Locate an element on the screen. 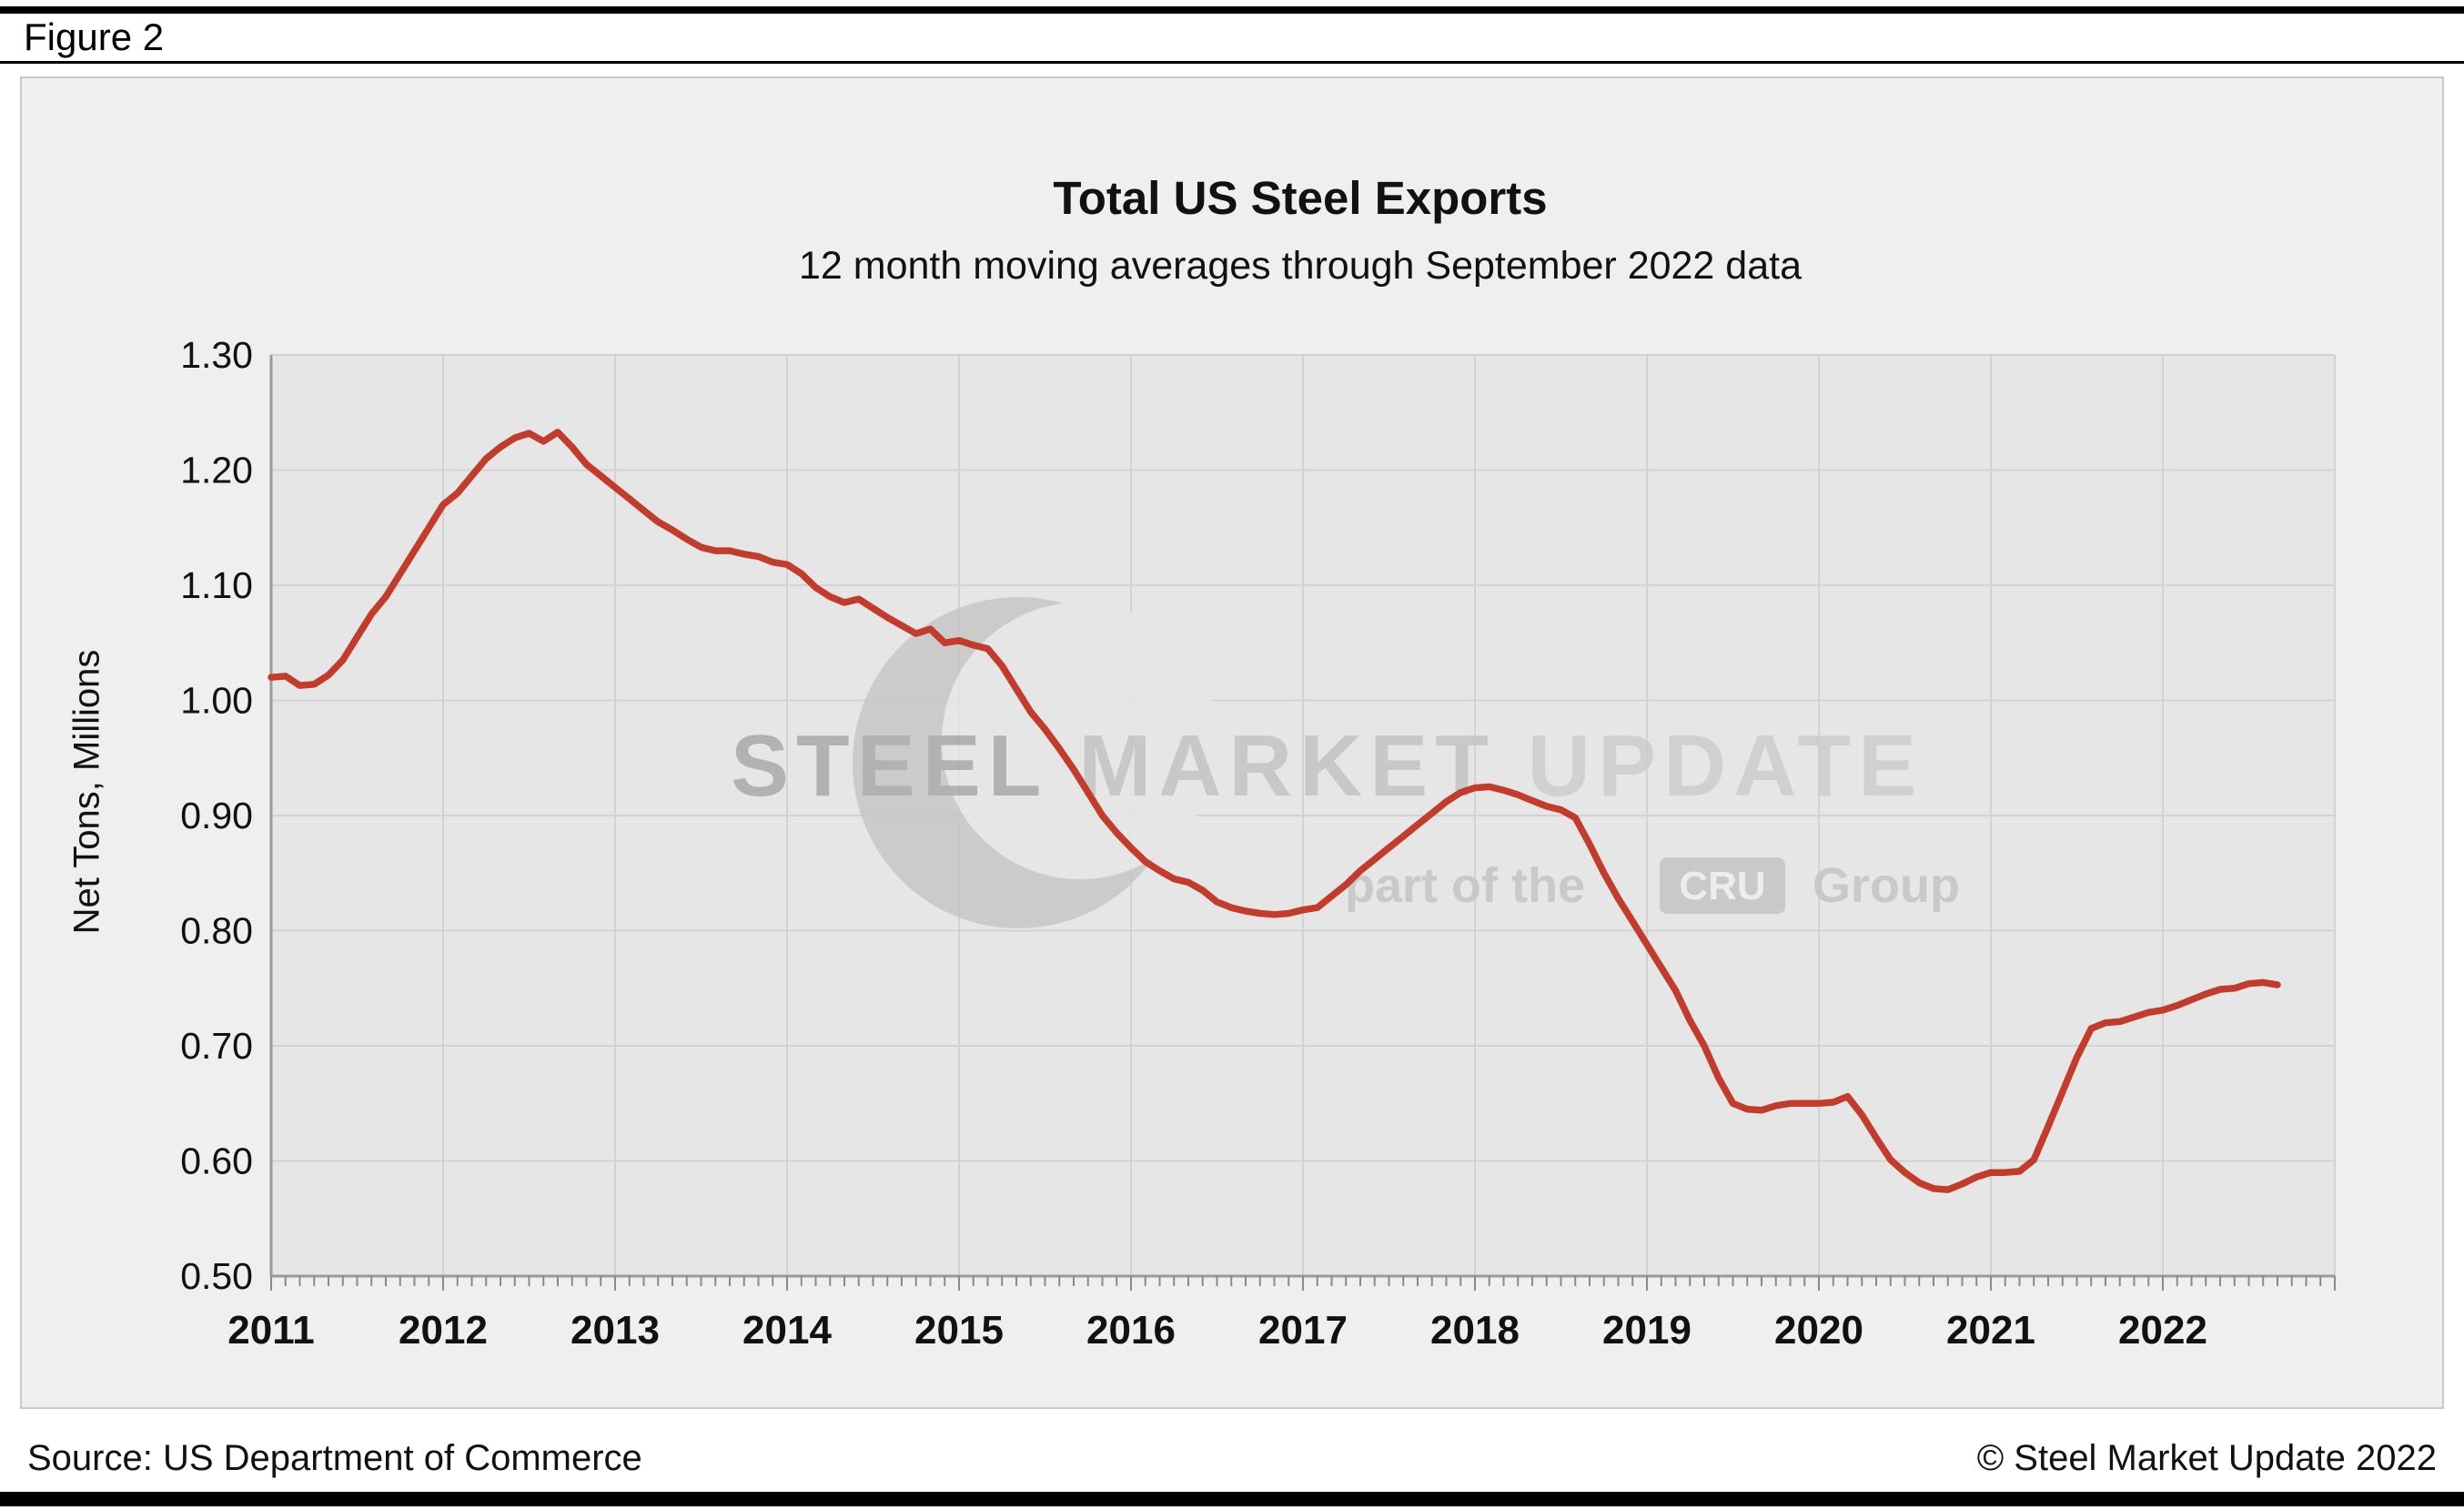 The image size is (2464, 1510). chart-title: Total US Steel Exports is located at coordinates (1300, 198).